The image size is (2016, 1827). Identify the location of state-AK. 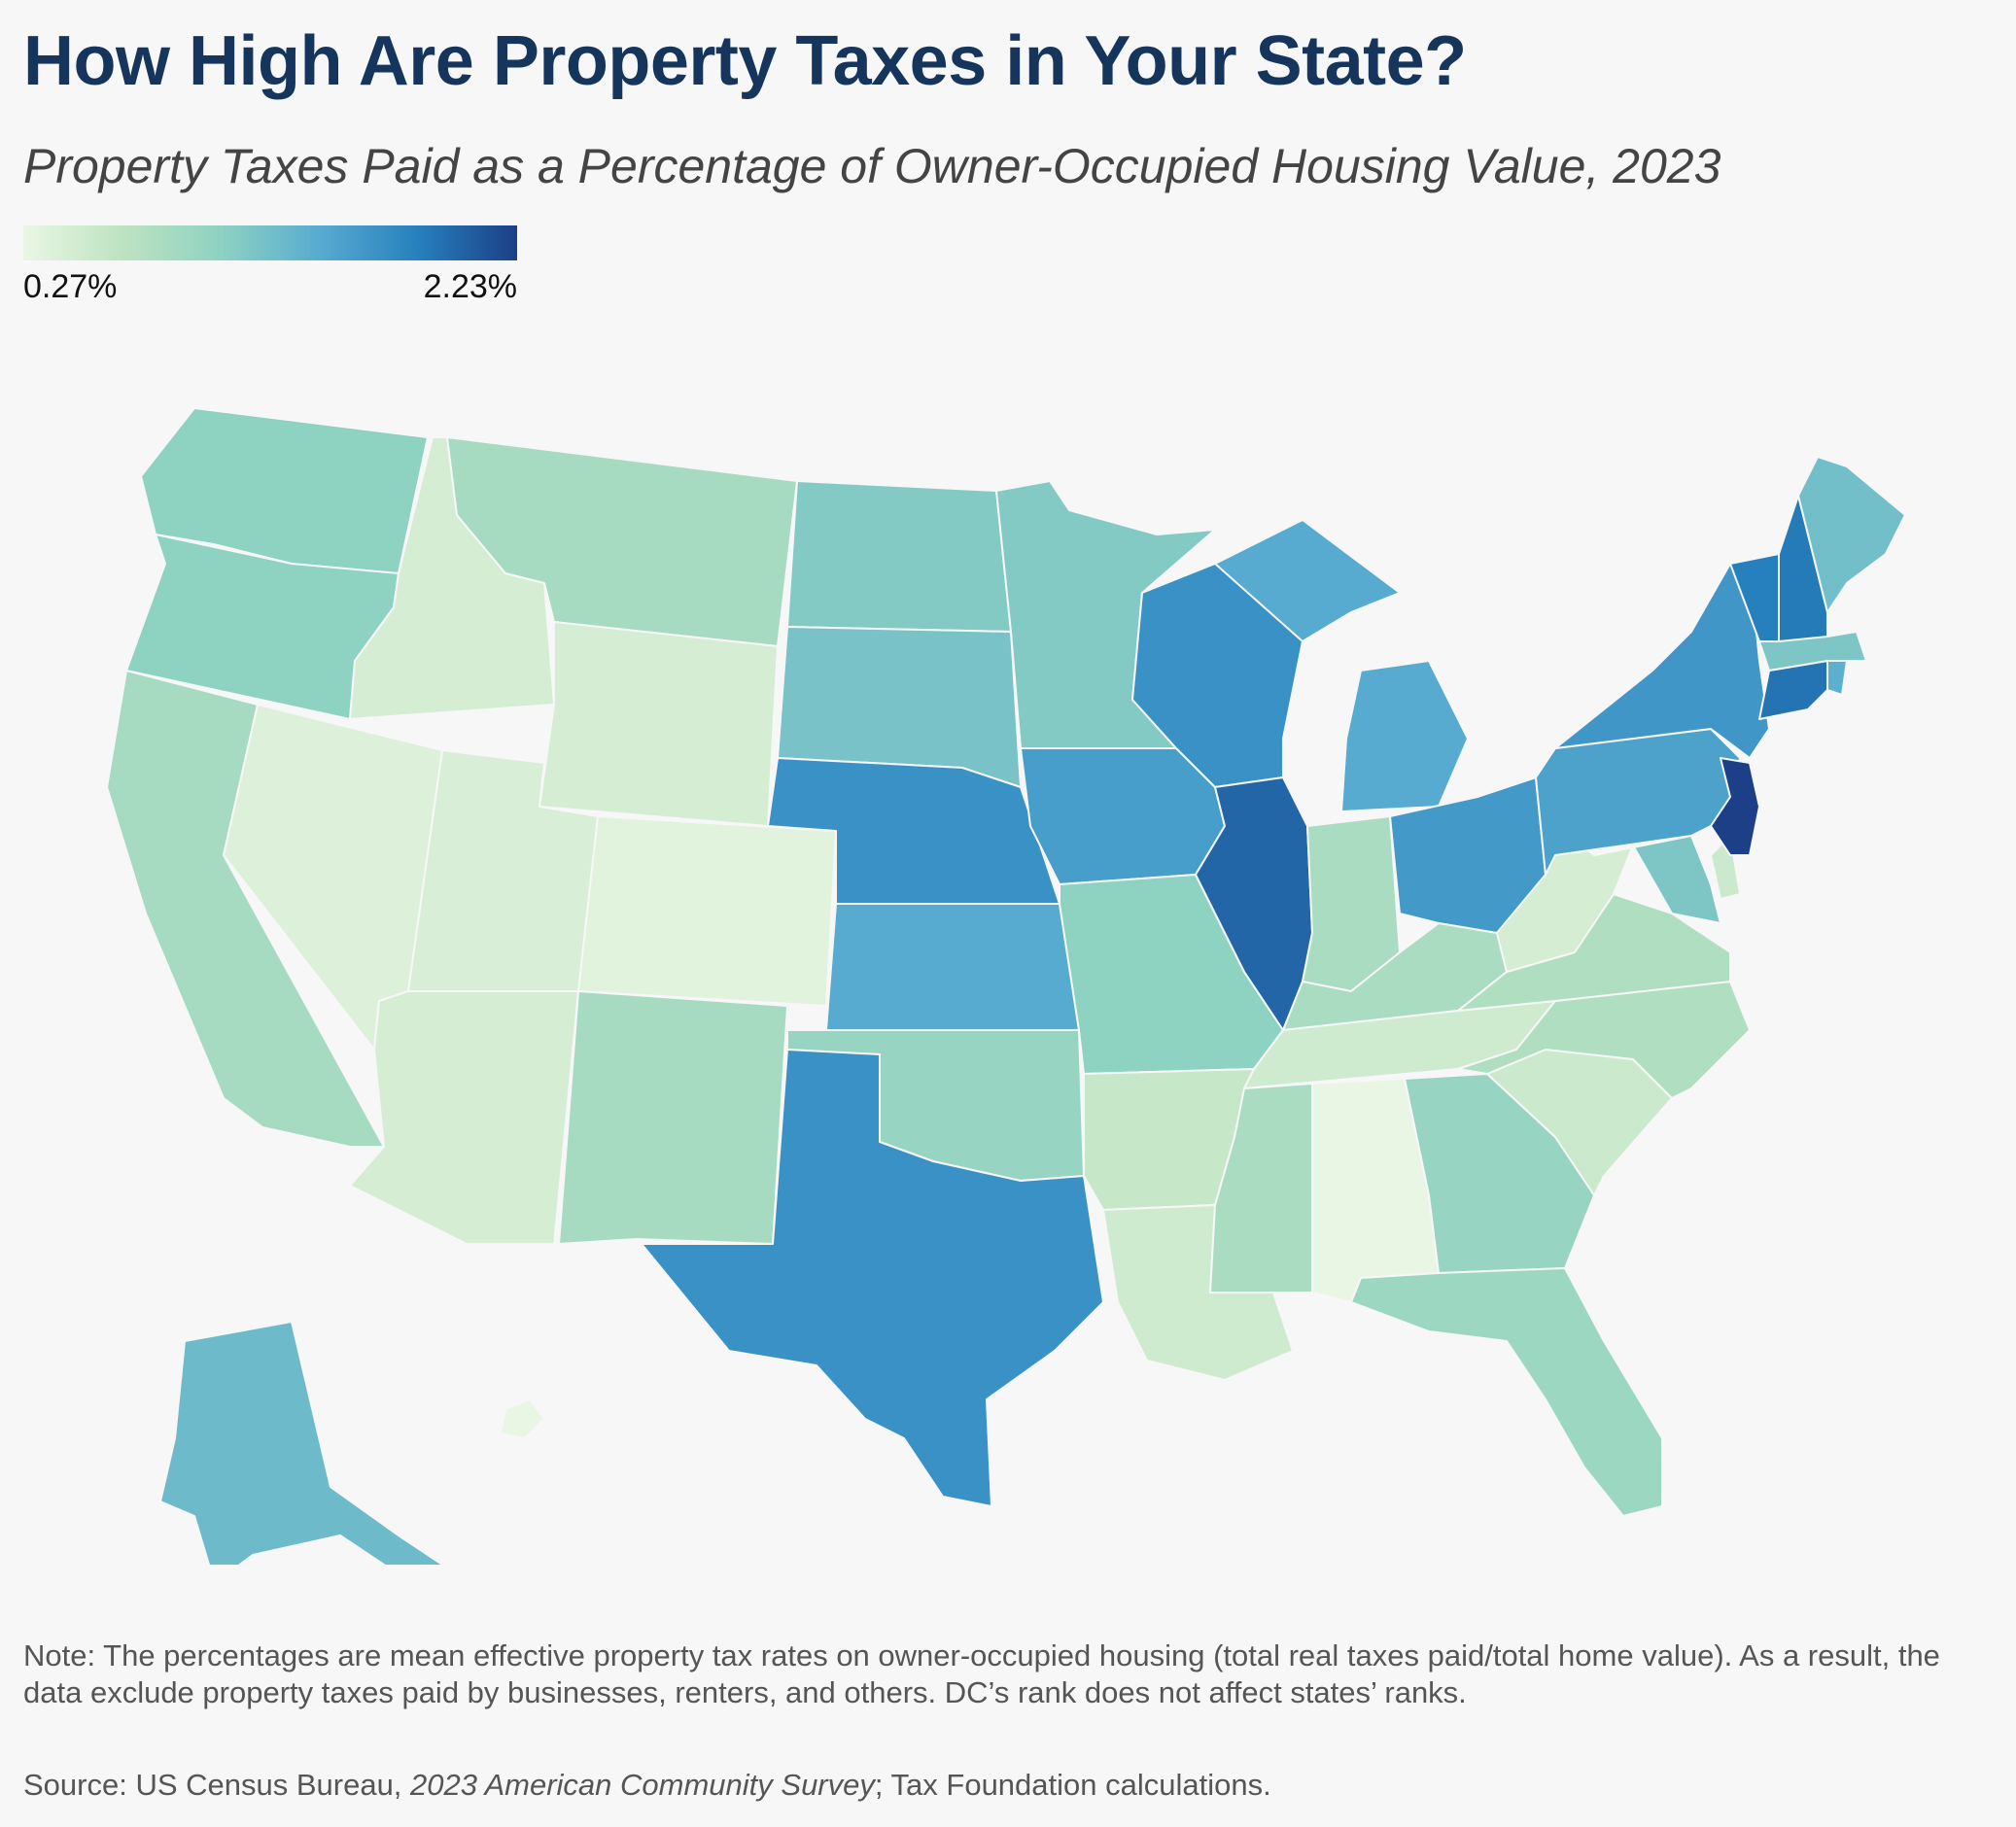
(287, 1443).